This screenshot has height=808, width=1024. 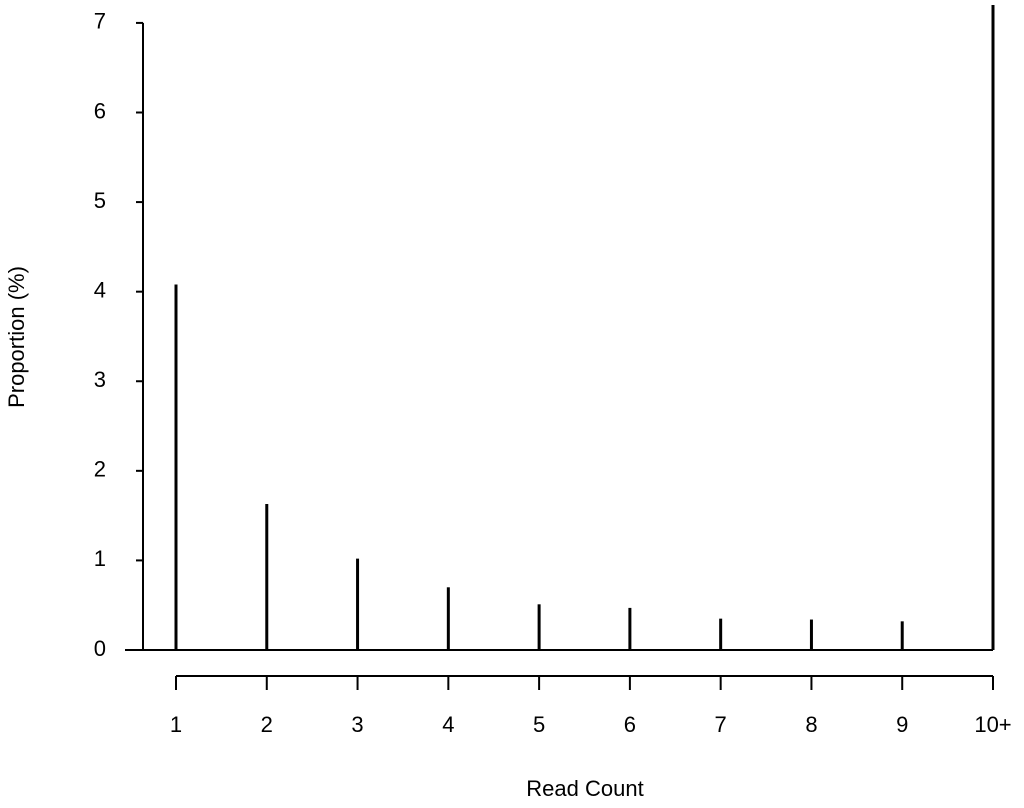 I want to click on x-tick-label: 1, so click(x=176, y=724).